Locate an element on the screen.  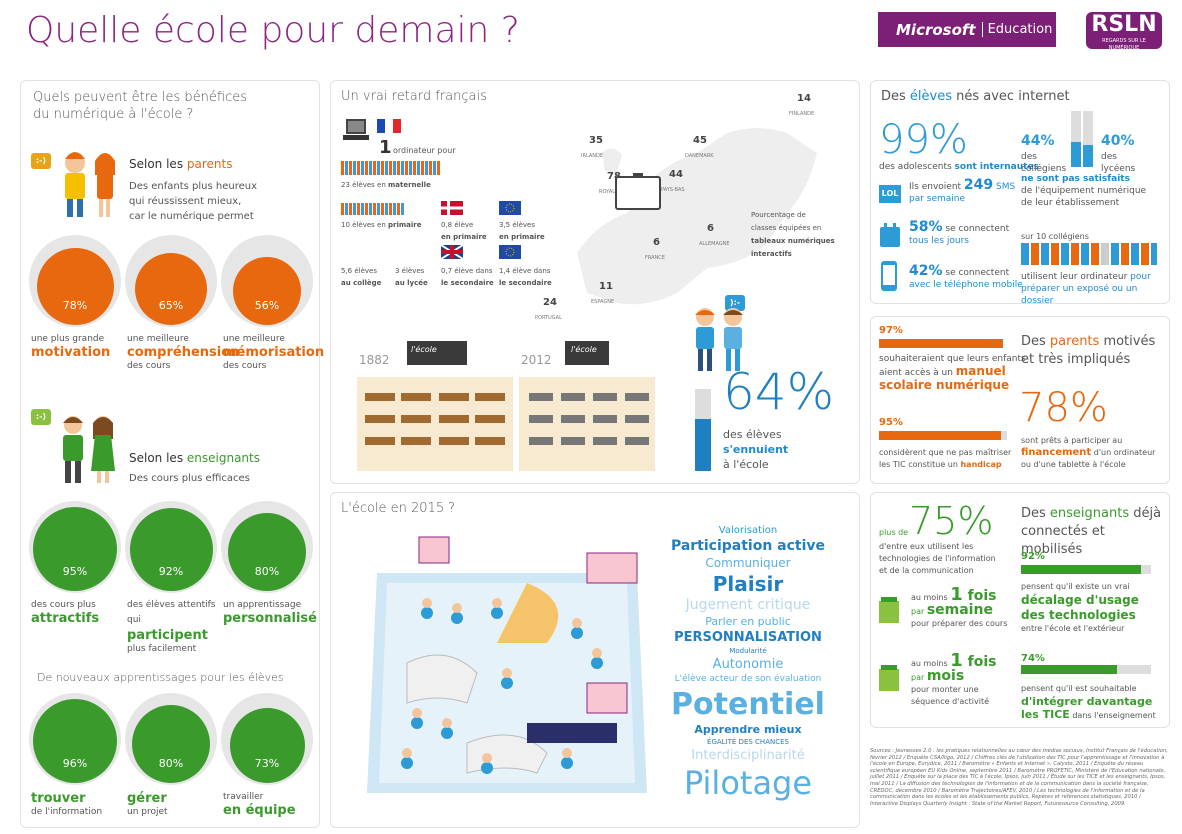
p97-bar is located at coordinates (941, 343).